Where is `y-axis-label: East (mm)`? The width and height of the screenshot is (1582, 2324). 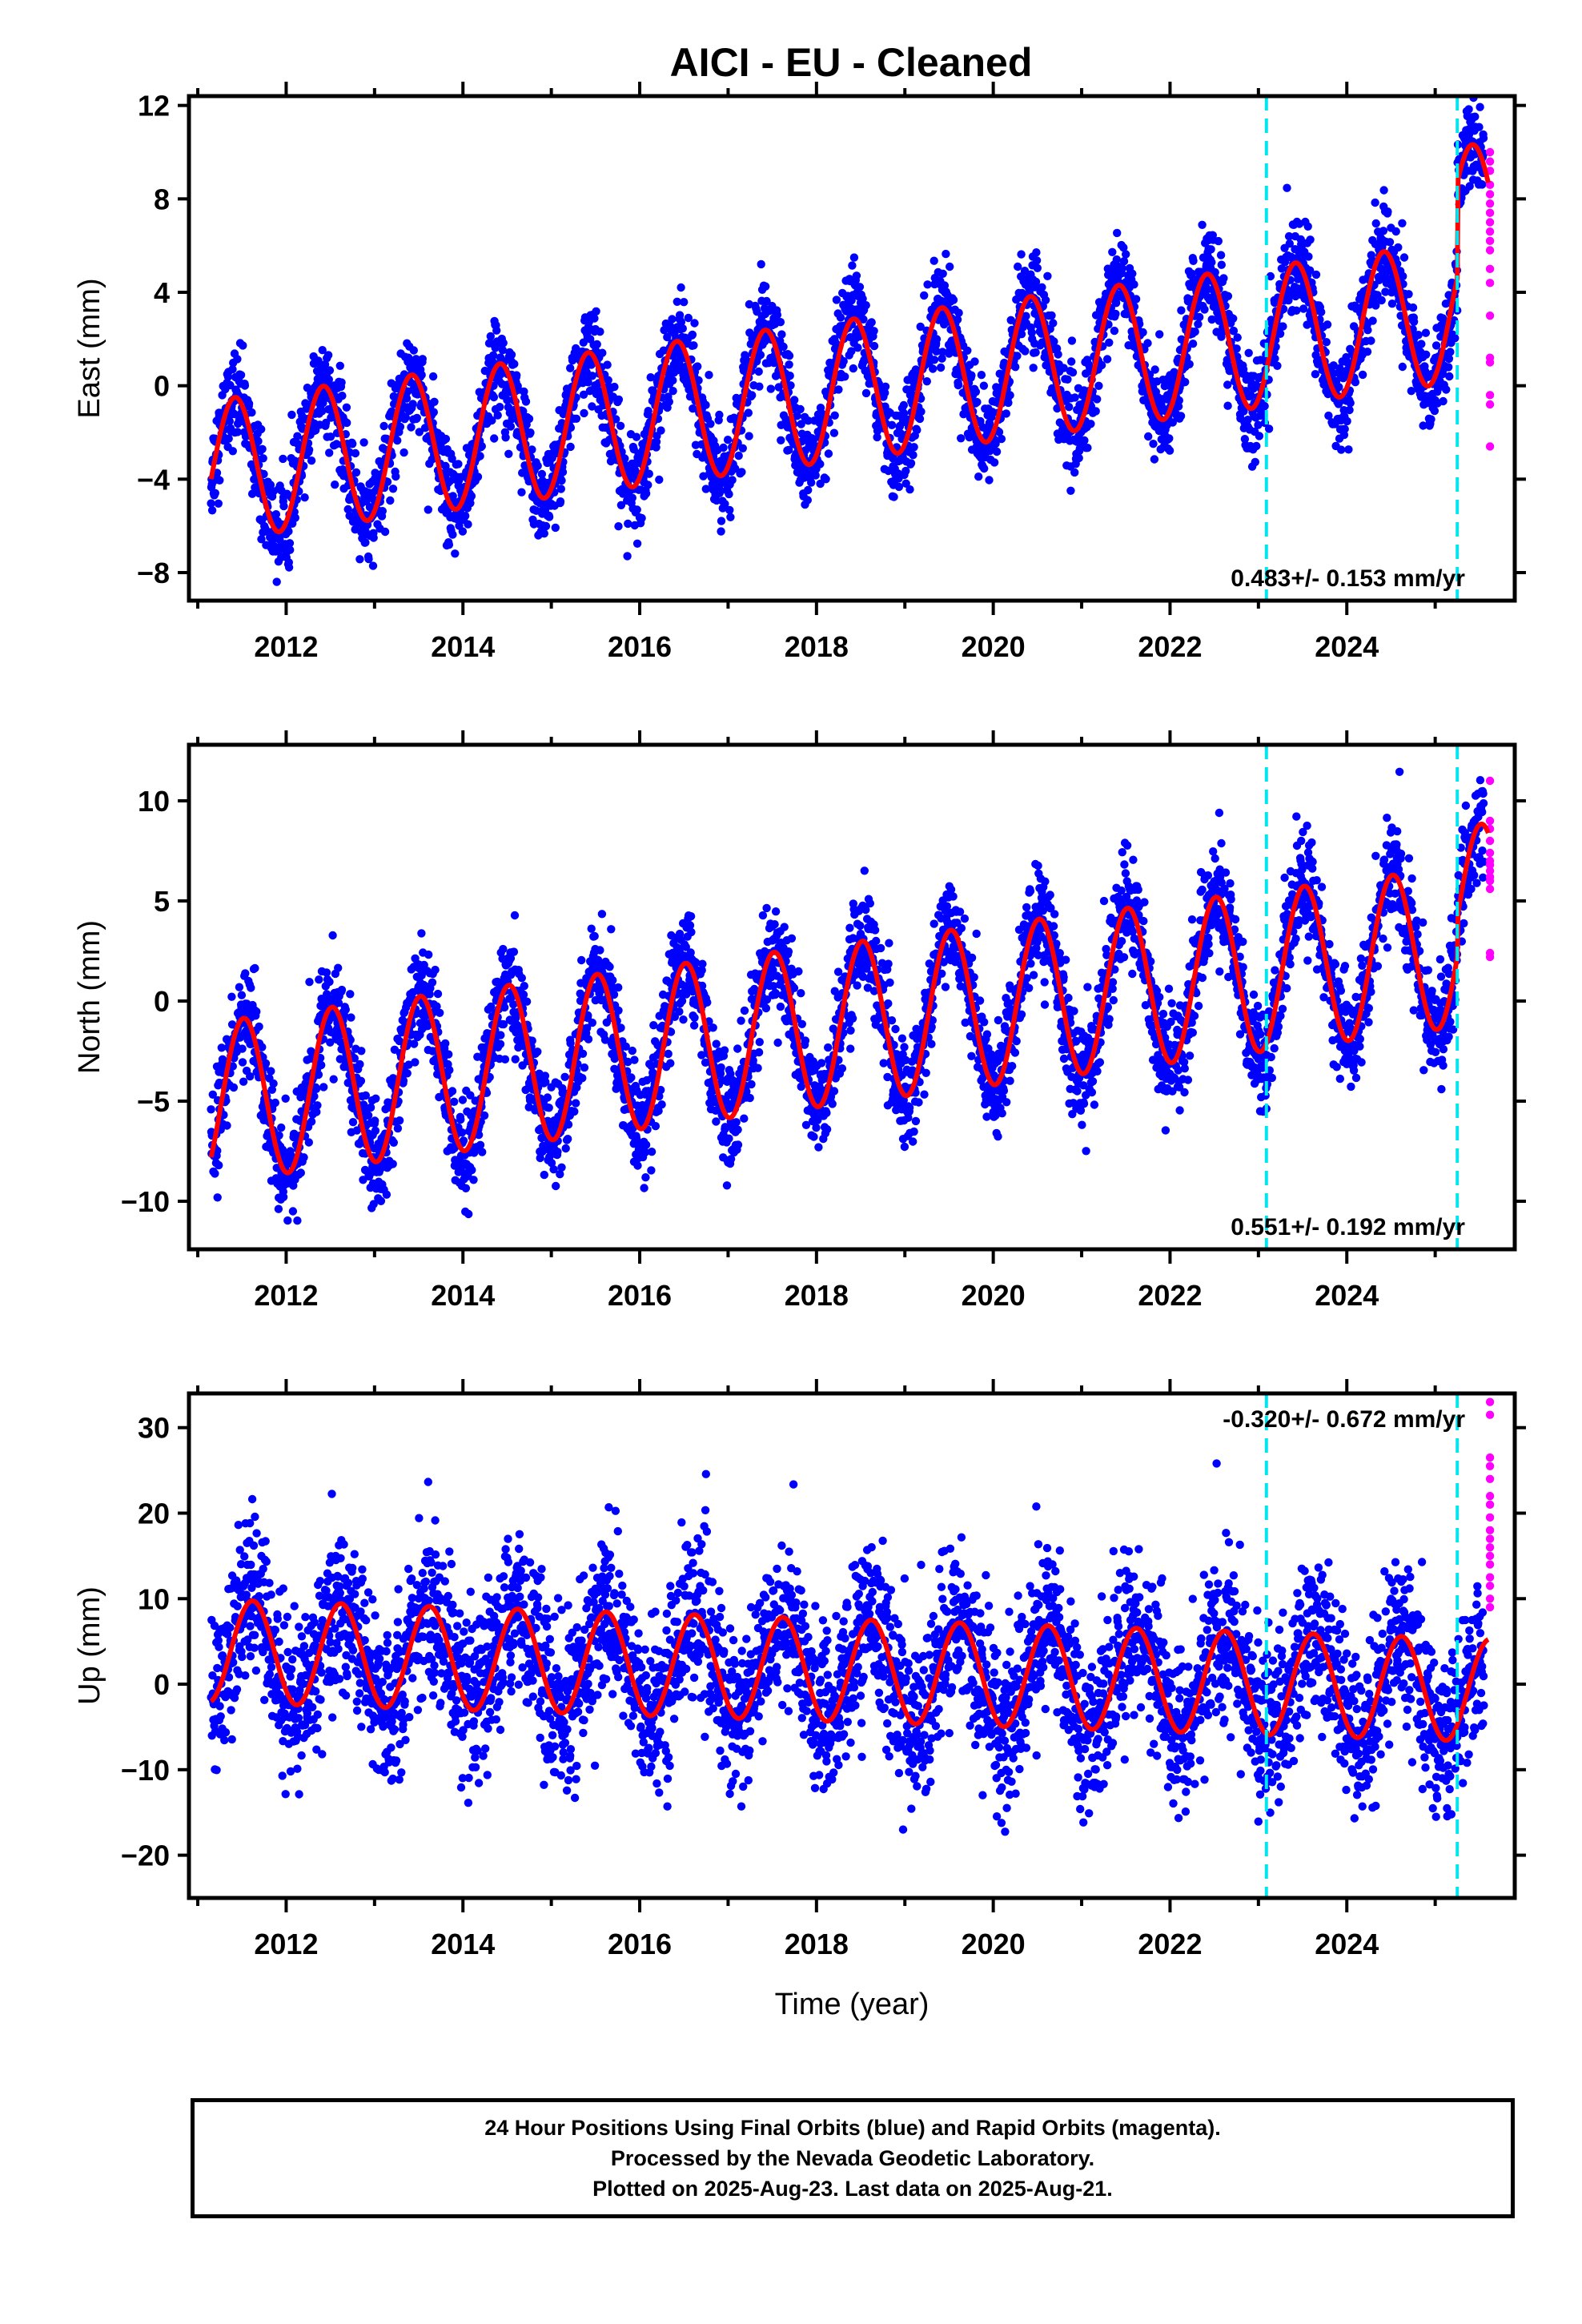 y-axis-label: East (mm) is located at coordinates (89, 348).